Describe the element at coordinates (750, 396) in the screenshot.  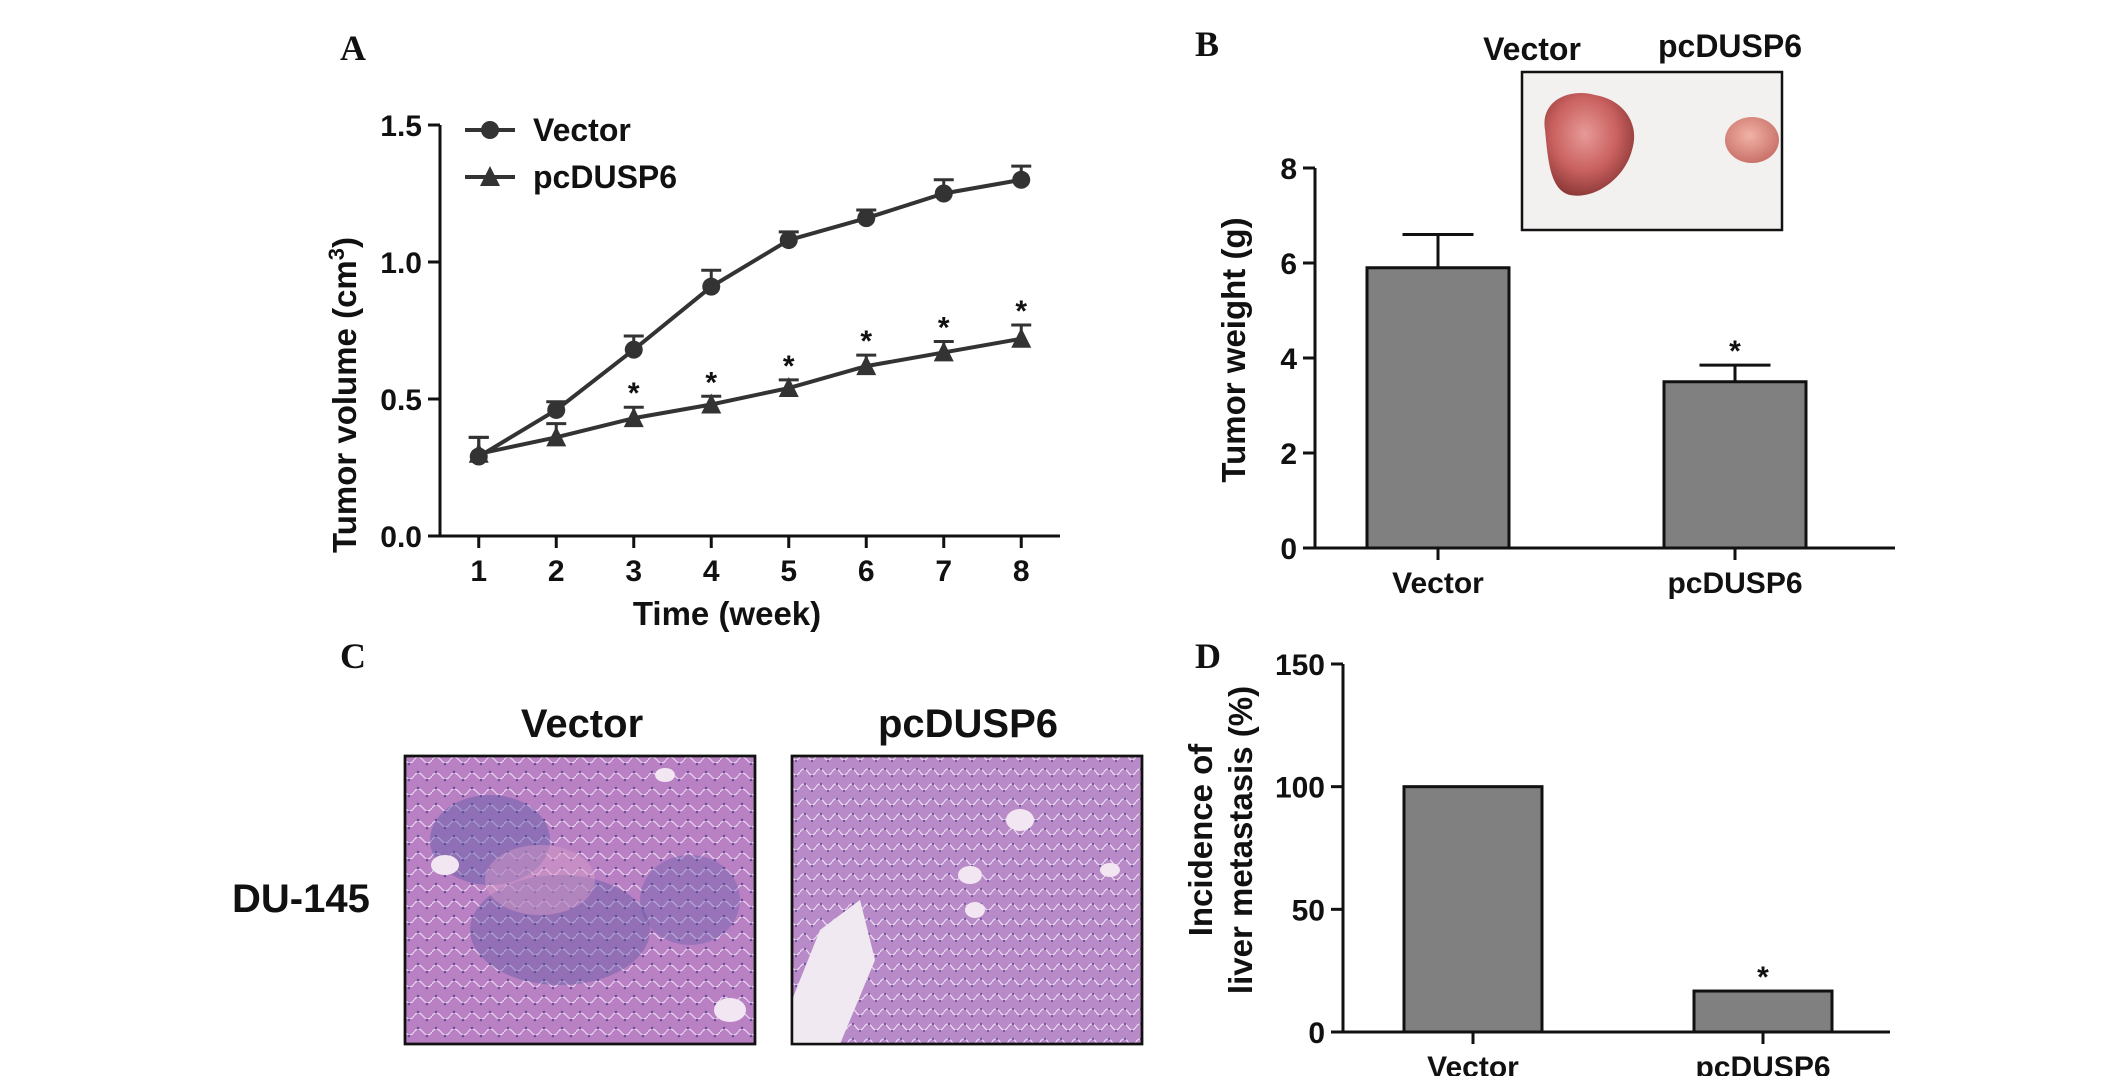
I see `series-line-pcdusp6` at that location.